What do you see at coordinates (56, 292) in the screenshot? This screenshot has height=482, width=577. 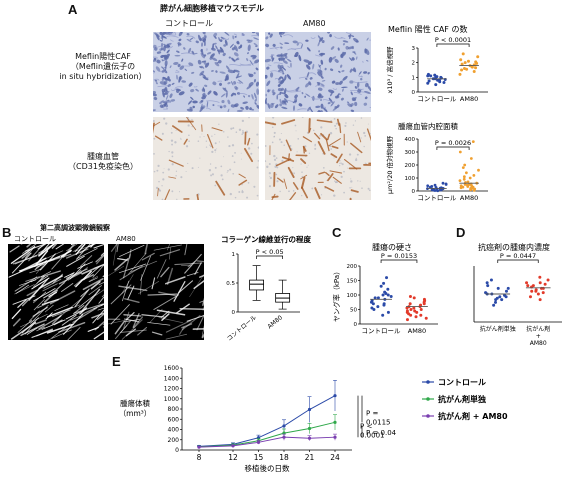 I see `shg-micrograph-control` at bounding box center [56, 292].